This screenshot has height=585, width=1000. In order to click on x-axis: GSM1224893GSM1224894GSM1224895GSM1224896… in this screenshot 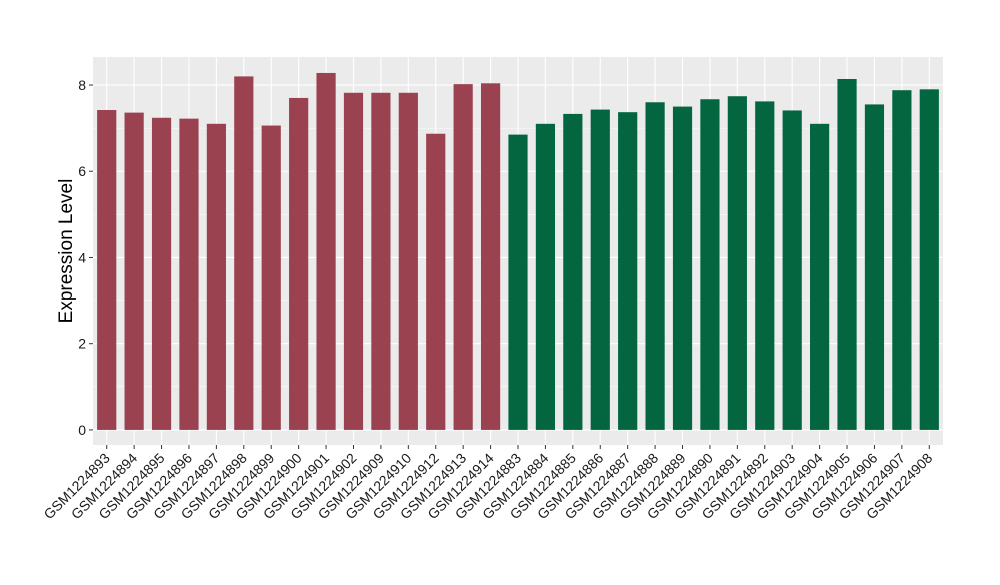, I will do `click(488, 483)`.